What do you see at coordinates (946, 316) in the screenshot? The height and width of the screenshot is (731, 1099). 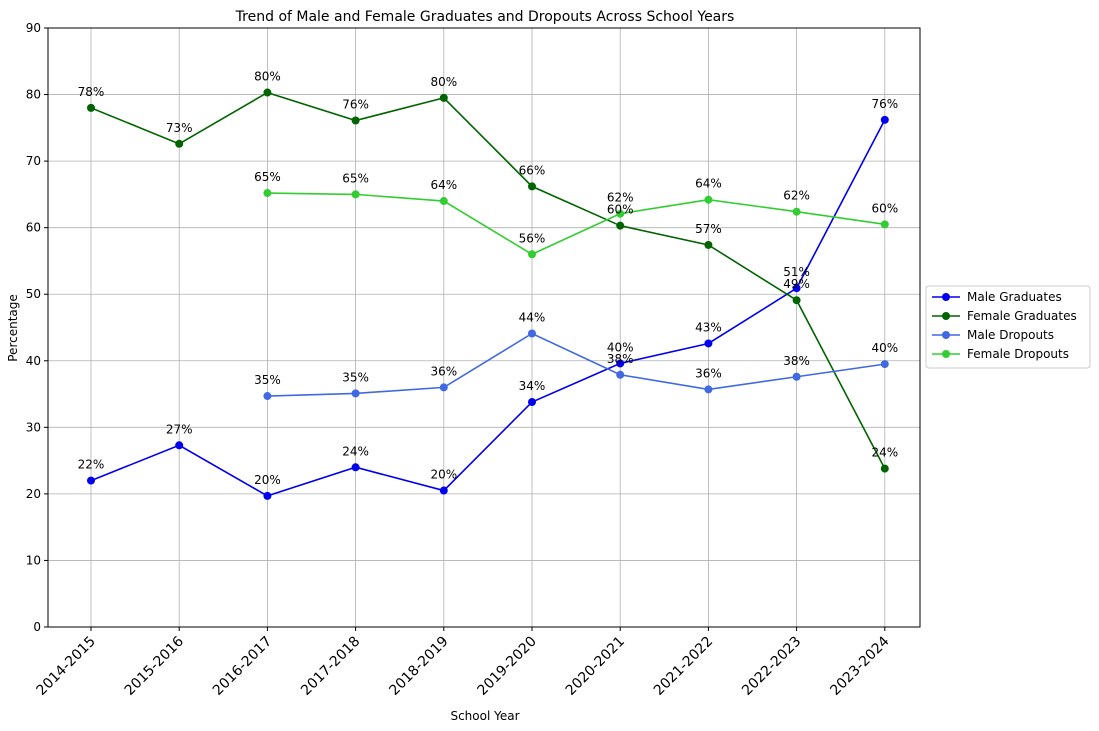 I see `legend-marker-female-graduates` at bounding box center [946, 316].